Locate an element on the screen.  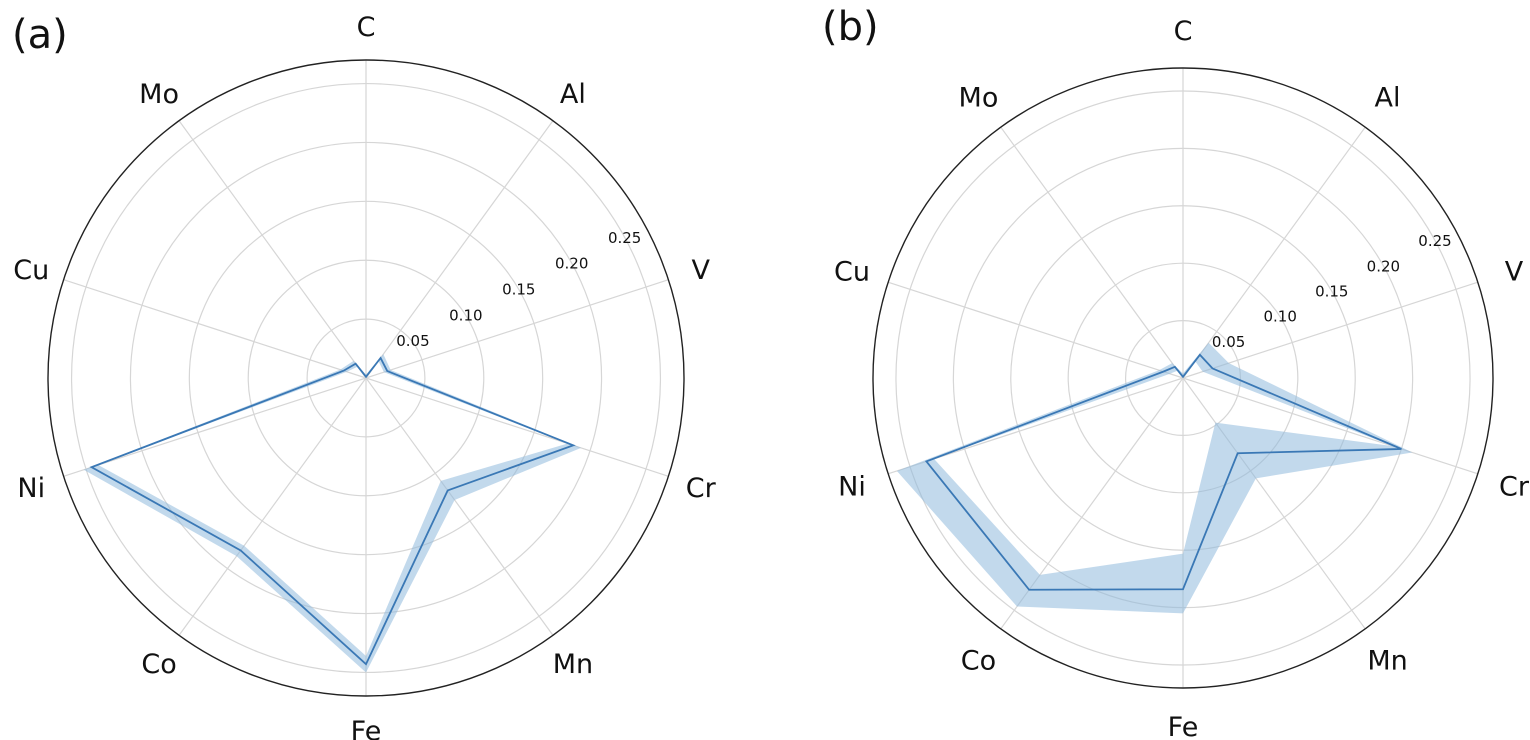
panel-label: (b) is located at coordinates (850, 27).